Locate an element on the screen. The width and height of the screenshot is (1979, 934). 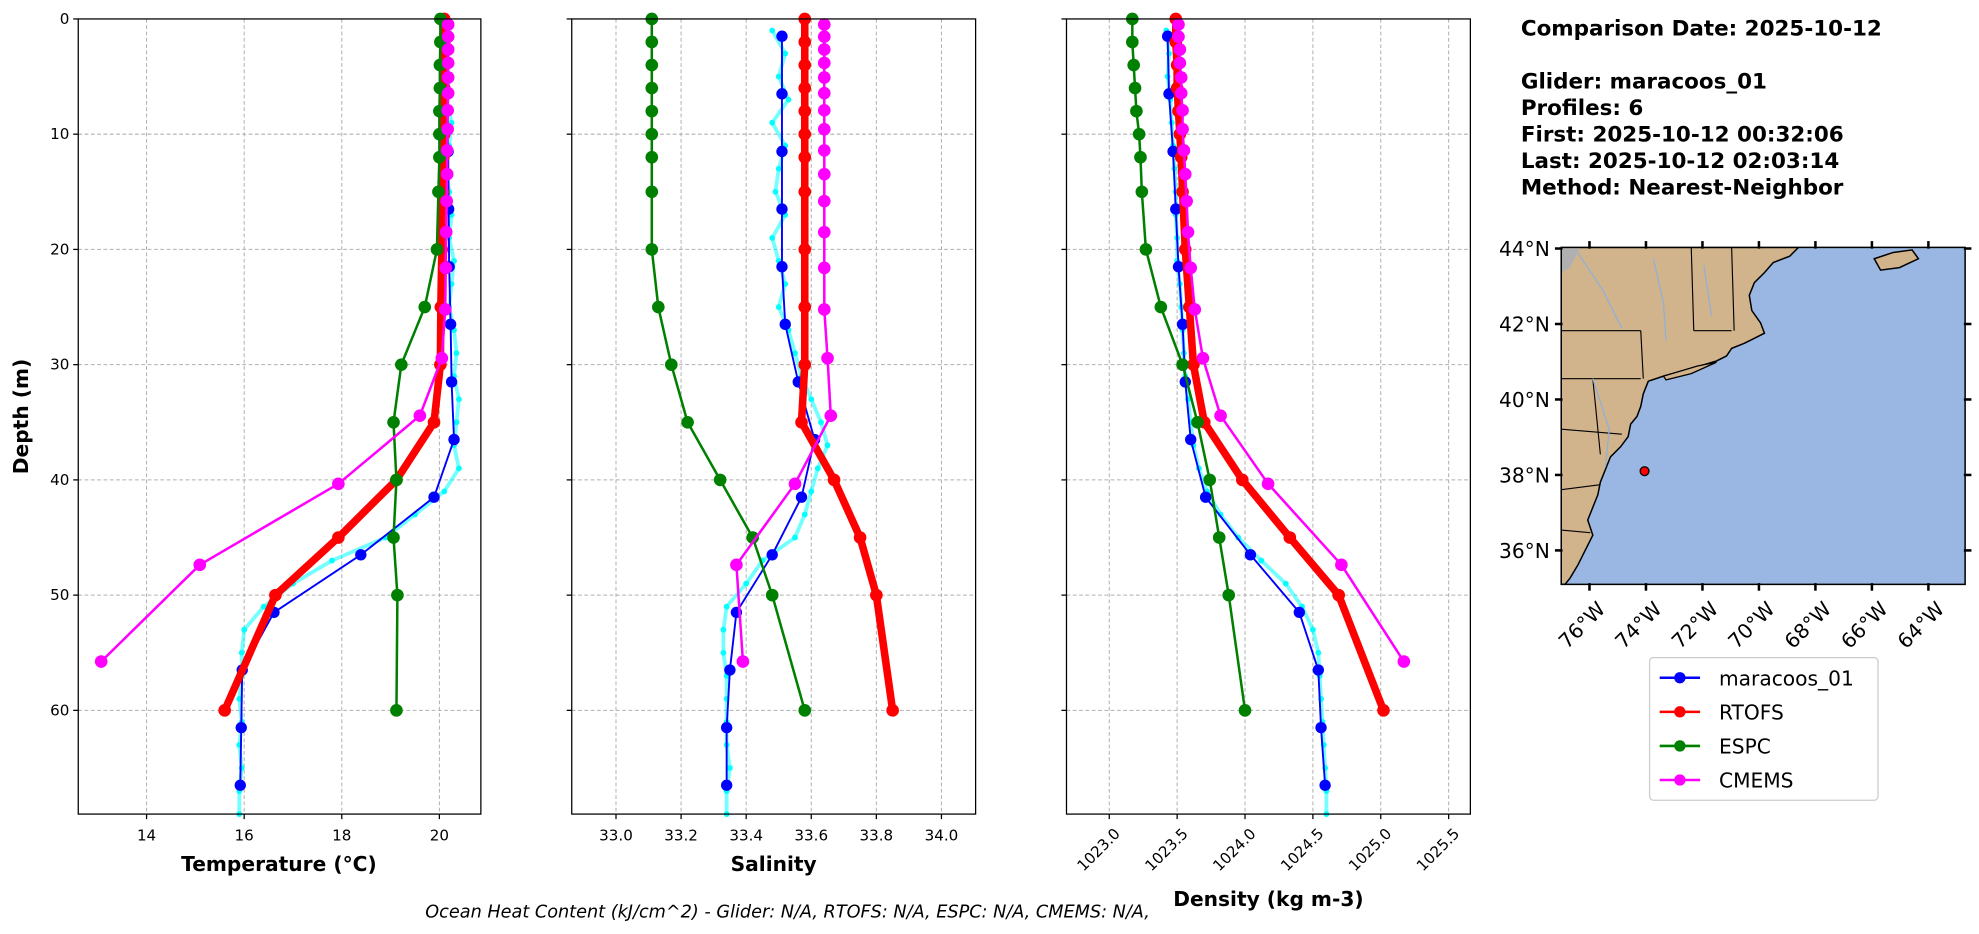
map-lat-label: 40°N is located at coordinates (1524, 400).